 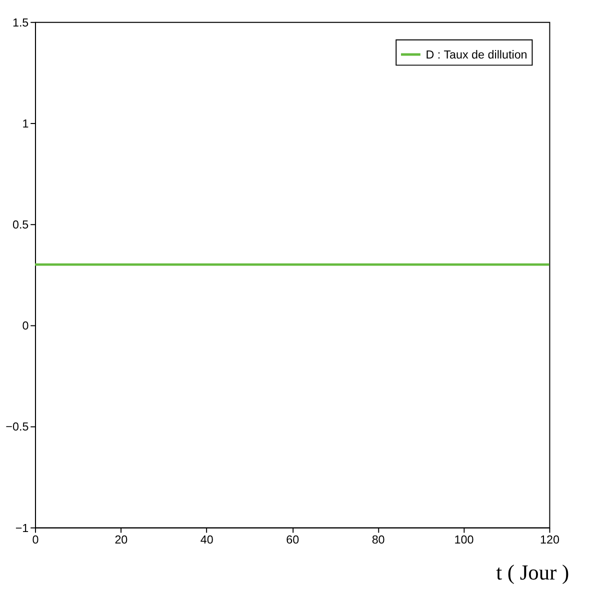 What do you see at coordinates (26, 326) in the screenshot?
I see `y-tick-label: 0` at bounding box center [26, 326].